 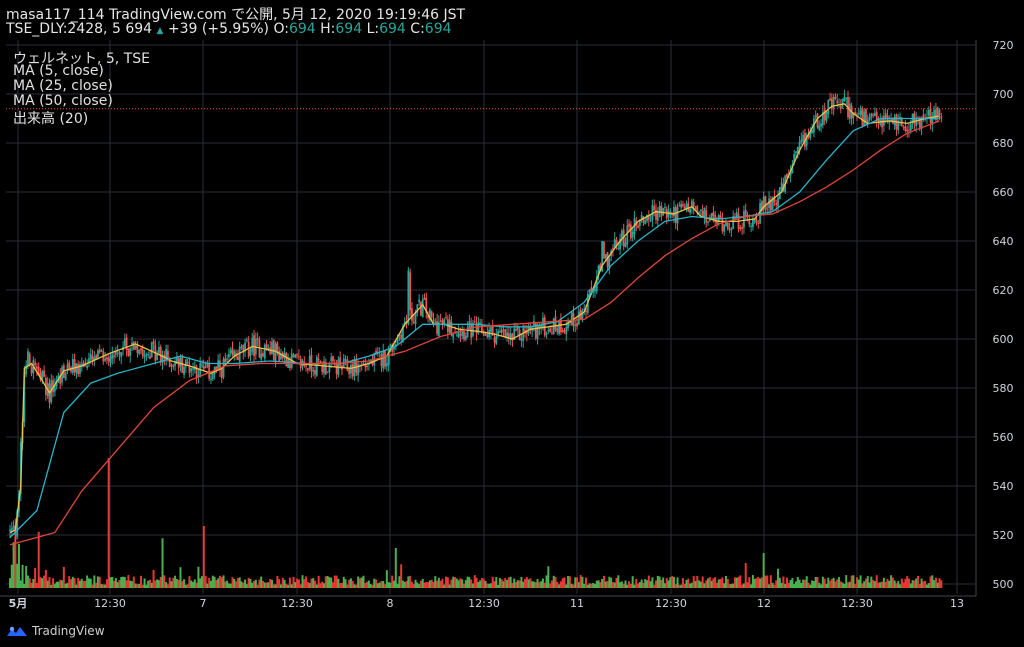 What do you see at coordinates (63, 86) in the screenshot?
I see `legend-ma25: MA (25, close)` at bounding box center [63, 86].